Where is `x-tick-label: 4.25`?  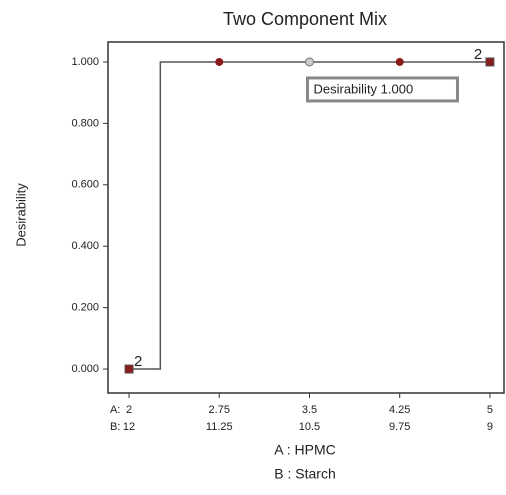
x-tick-label: 4.25 is located at coordinates (399, 410).